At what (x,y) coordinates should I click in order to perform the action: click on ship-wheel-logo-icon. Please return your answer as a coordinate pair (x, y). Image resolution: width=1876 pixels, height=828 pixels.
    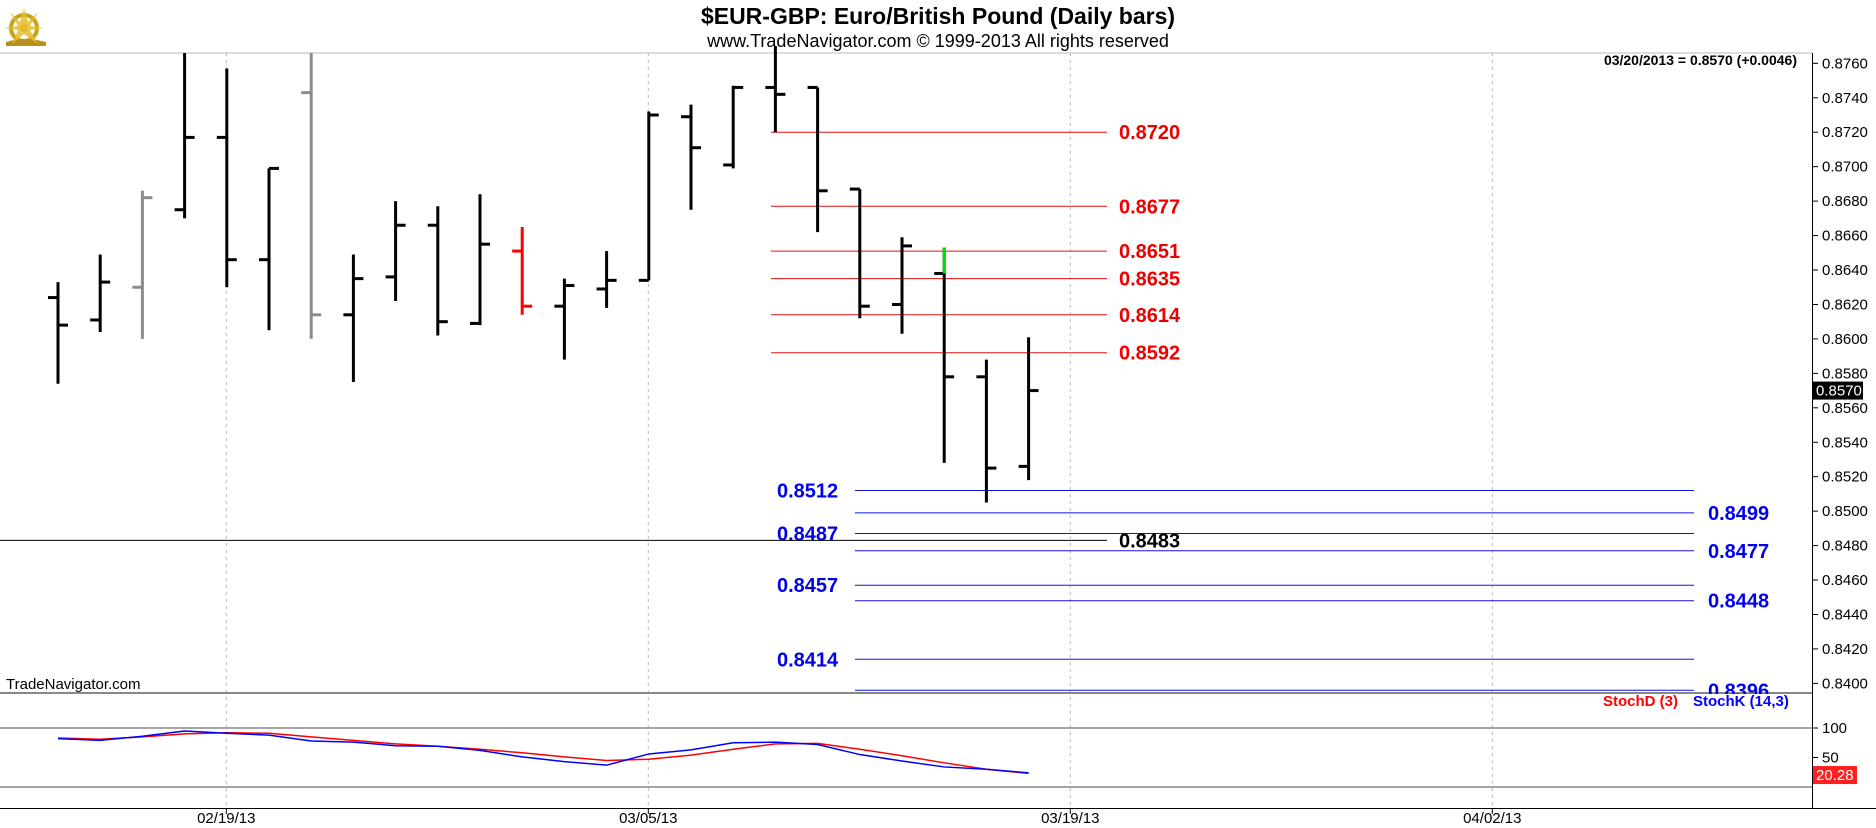
    Looking at the image, I should click on (26, 27).